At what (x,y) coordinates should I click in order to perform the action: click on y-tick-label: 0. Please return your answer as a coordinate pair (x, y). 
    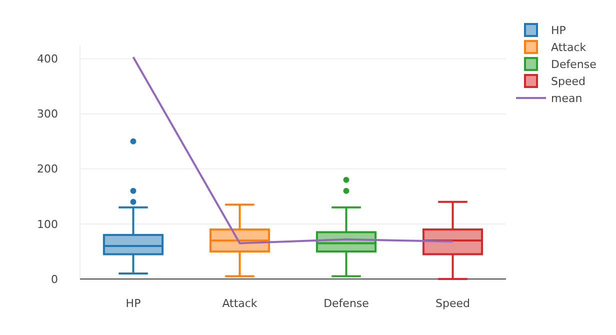
    Looking at the image, I should click on (54, 279).